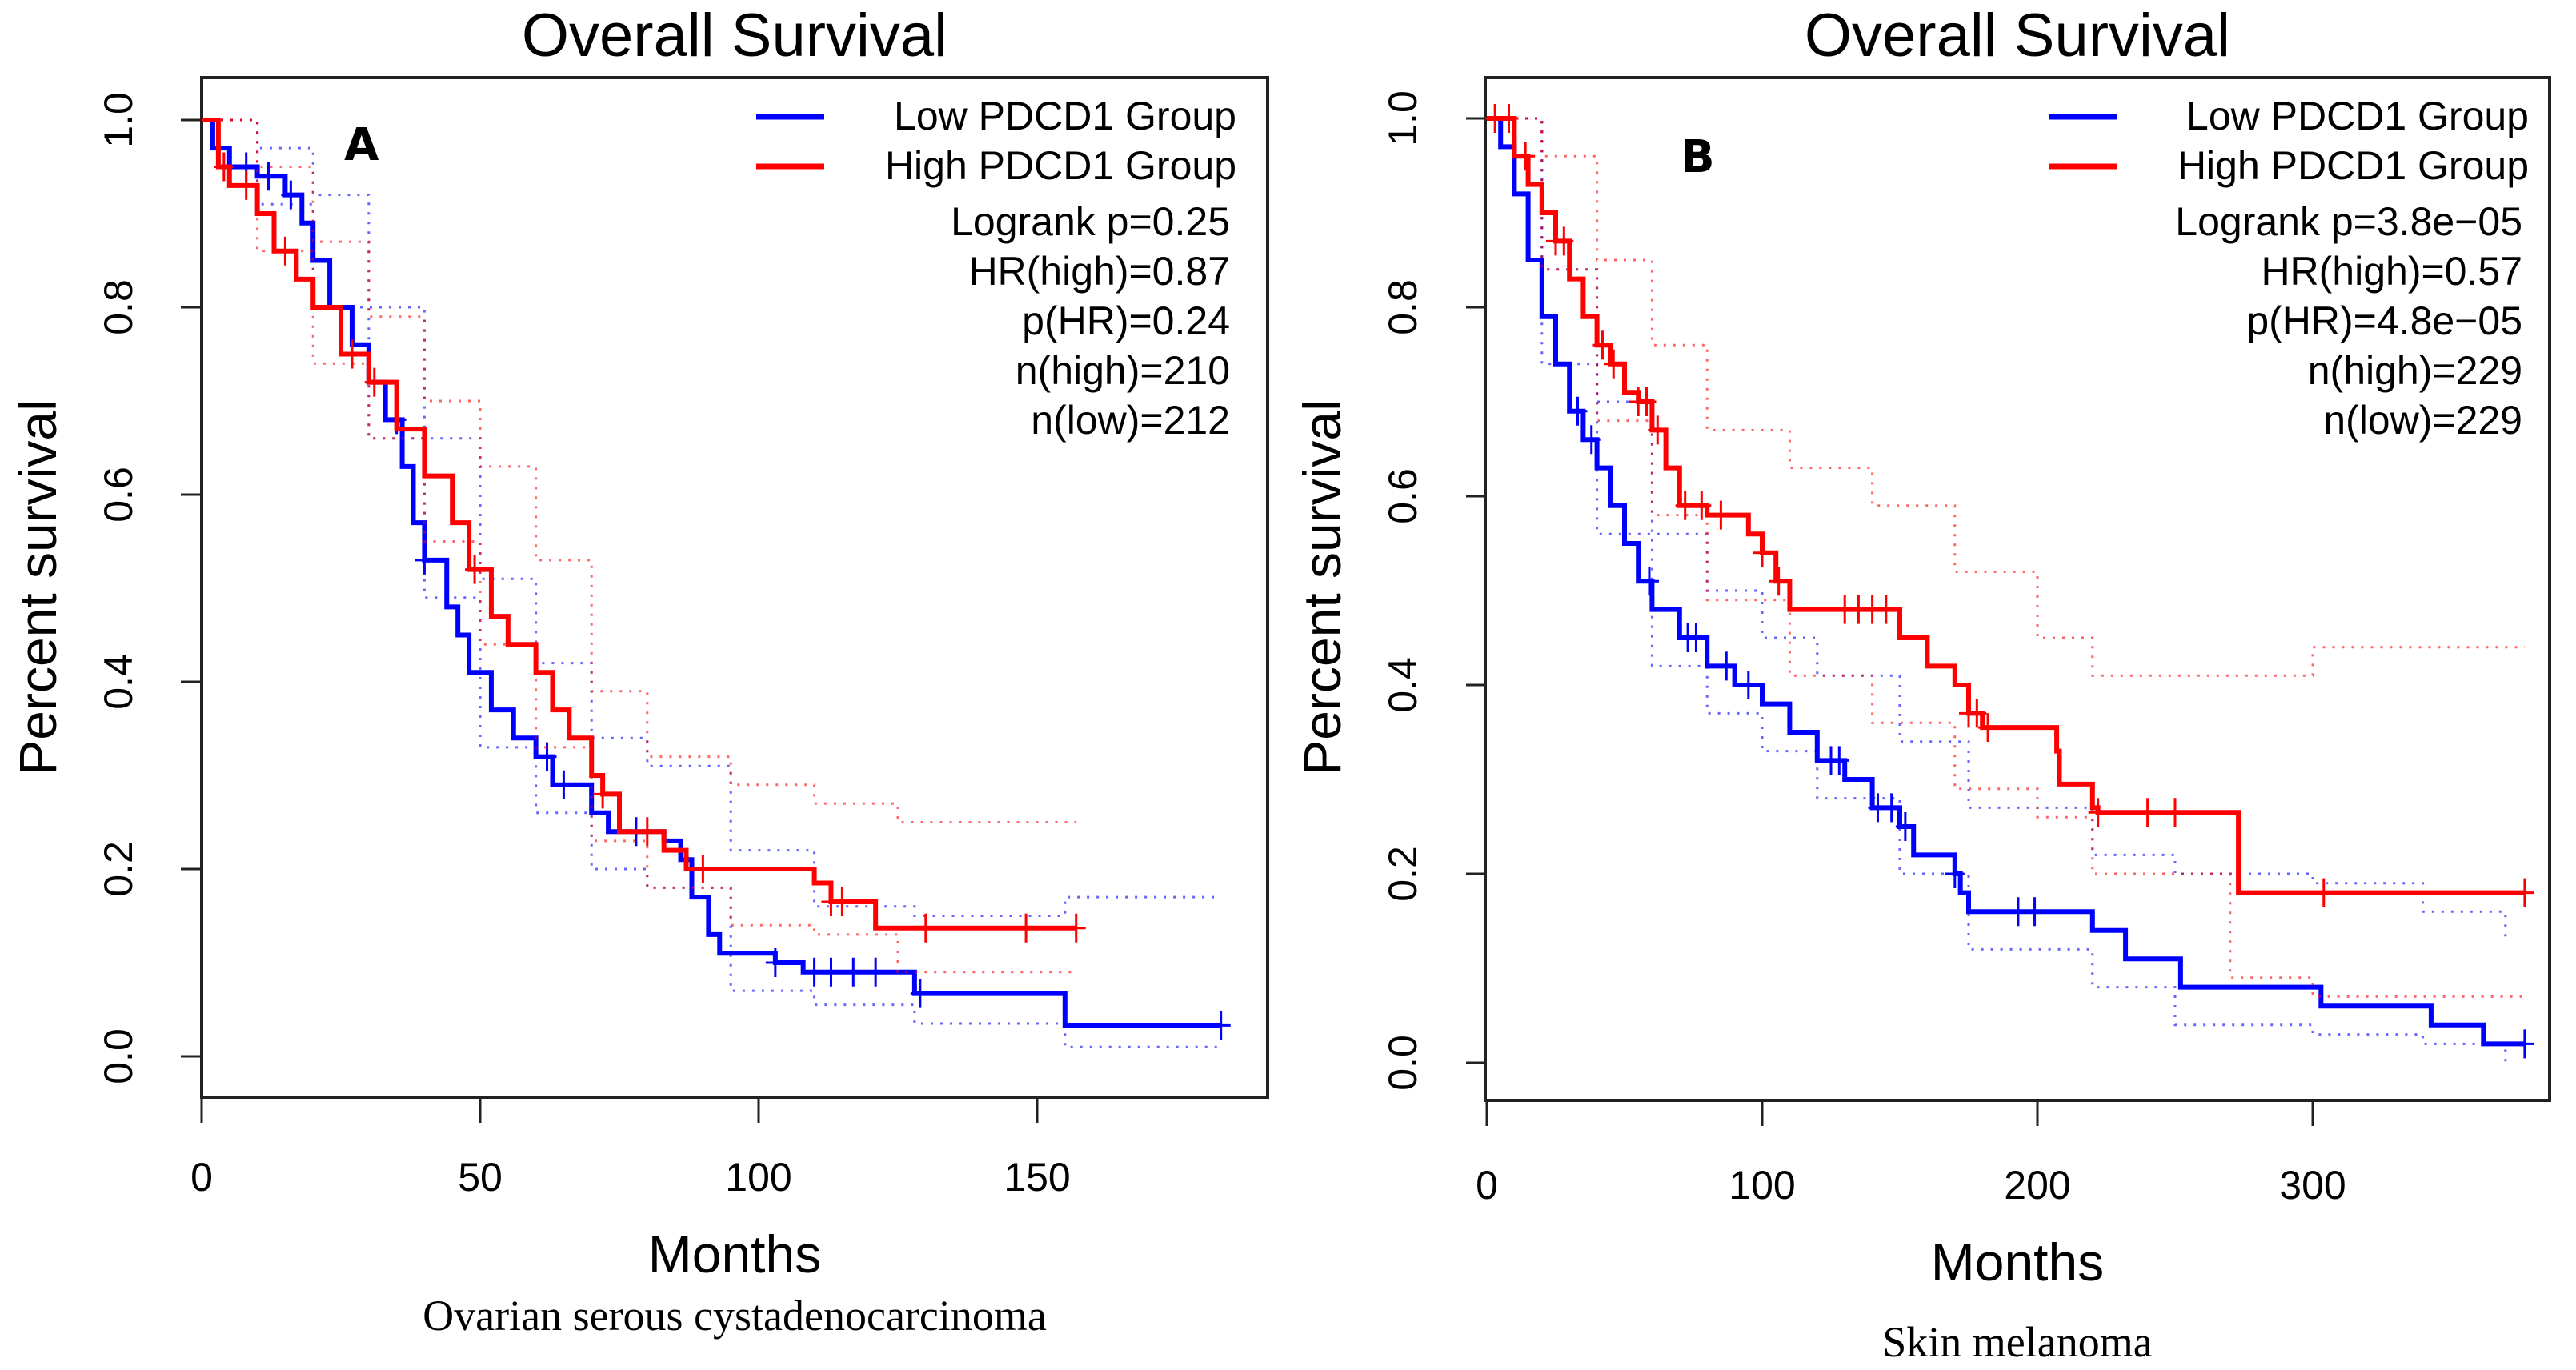 This screenshot has width=2576, height=1370. What do you see at coordinates (37, 587) in the screenshot?
I see `panel-a-ylabel: Percent survival` at bounding box center [37, 587].